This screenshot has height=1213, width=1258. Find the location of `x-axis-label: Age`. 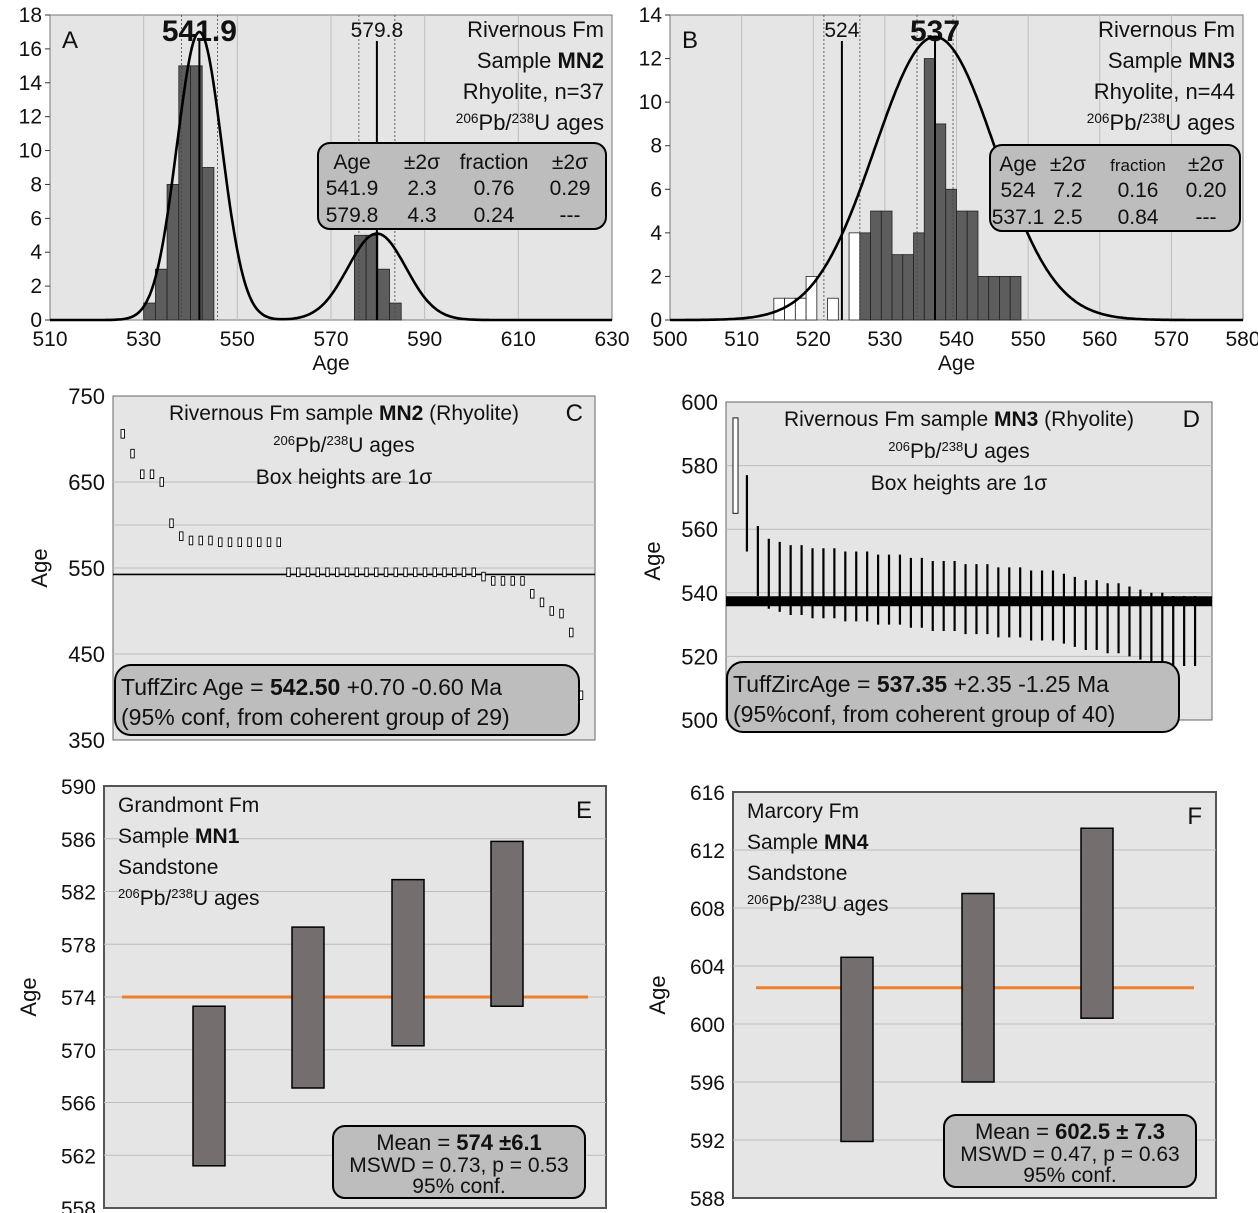

x-axis-label: Age is located at coordinates (956, 363).